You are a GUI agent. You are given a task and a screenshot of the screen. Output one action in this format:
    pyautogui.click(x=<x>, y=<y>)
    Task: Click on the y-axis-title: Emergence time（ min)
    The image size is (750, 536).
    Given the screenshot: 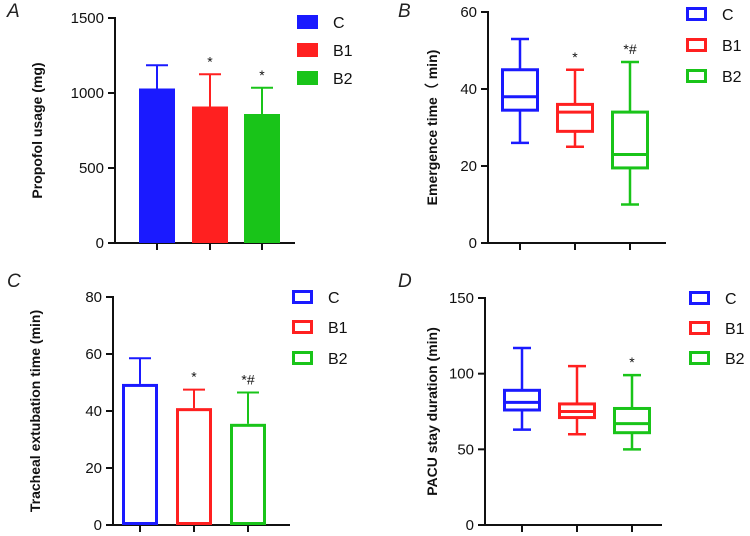 What is the action you would take?
    pyautogui.click(x=432, y=128)
    